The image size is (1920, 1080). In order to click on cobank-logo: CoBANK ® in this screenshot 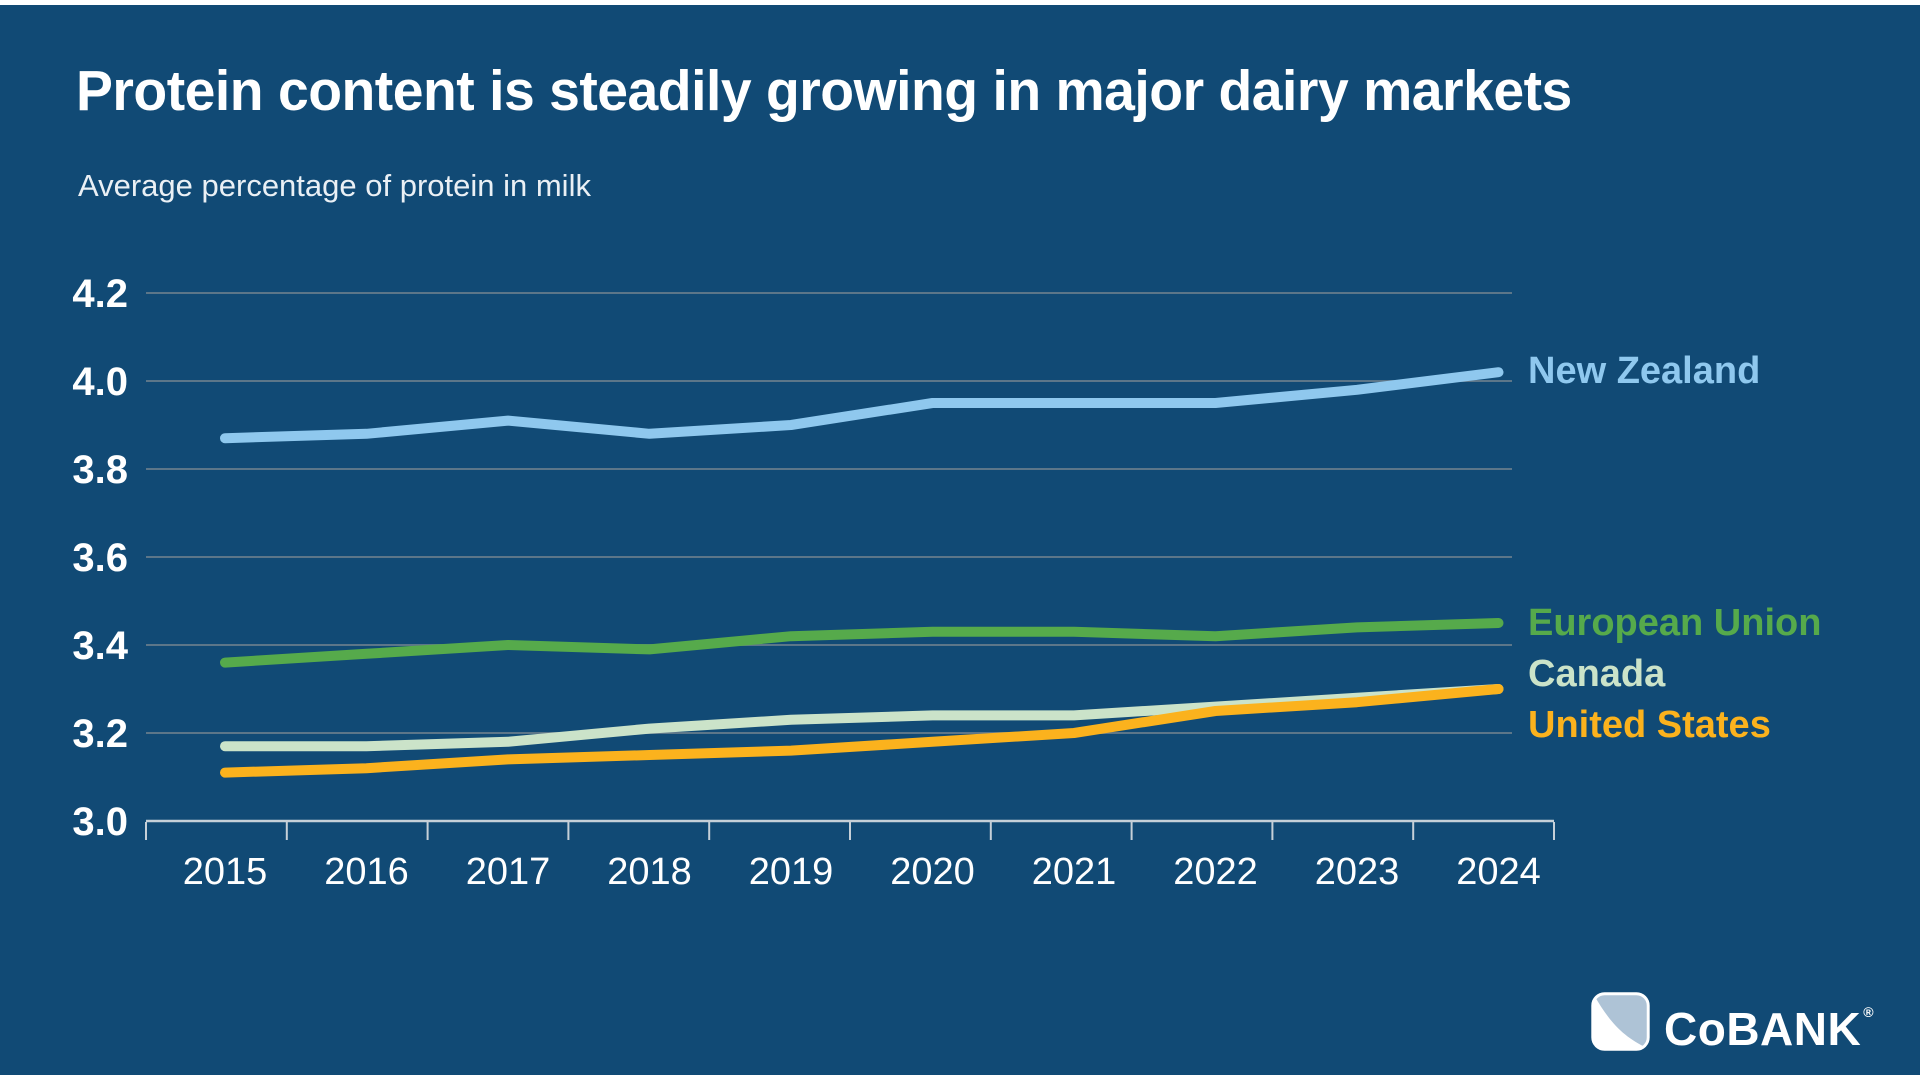, I will do `click(1732, 1021)`.